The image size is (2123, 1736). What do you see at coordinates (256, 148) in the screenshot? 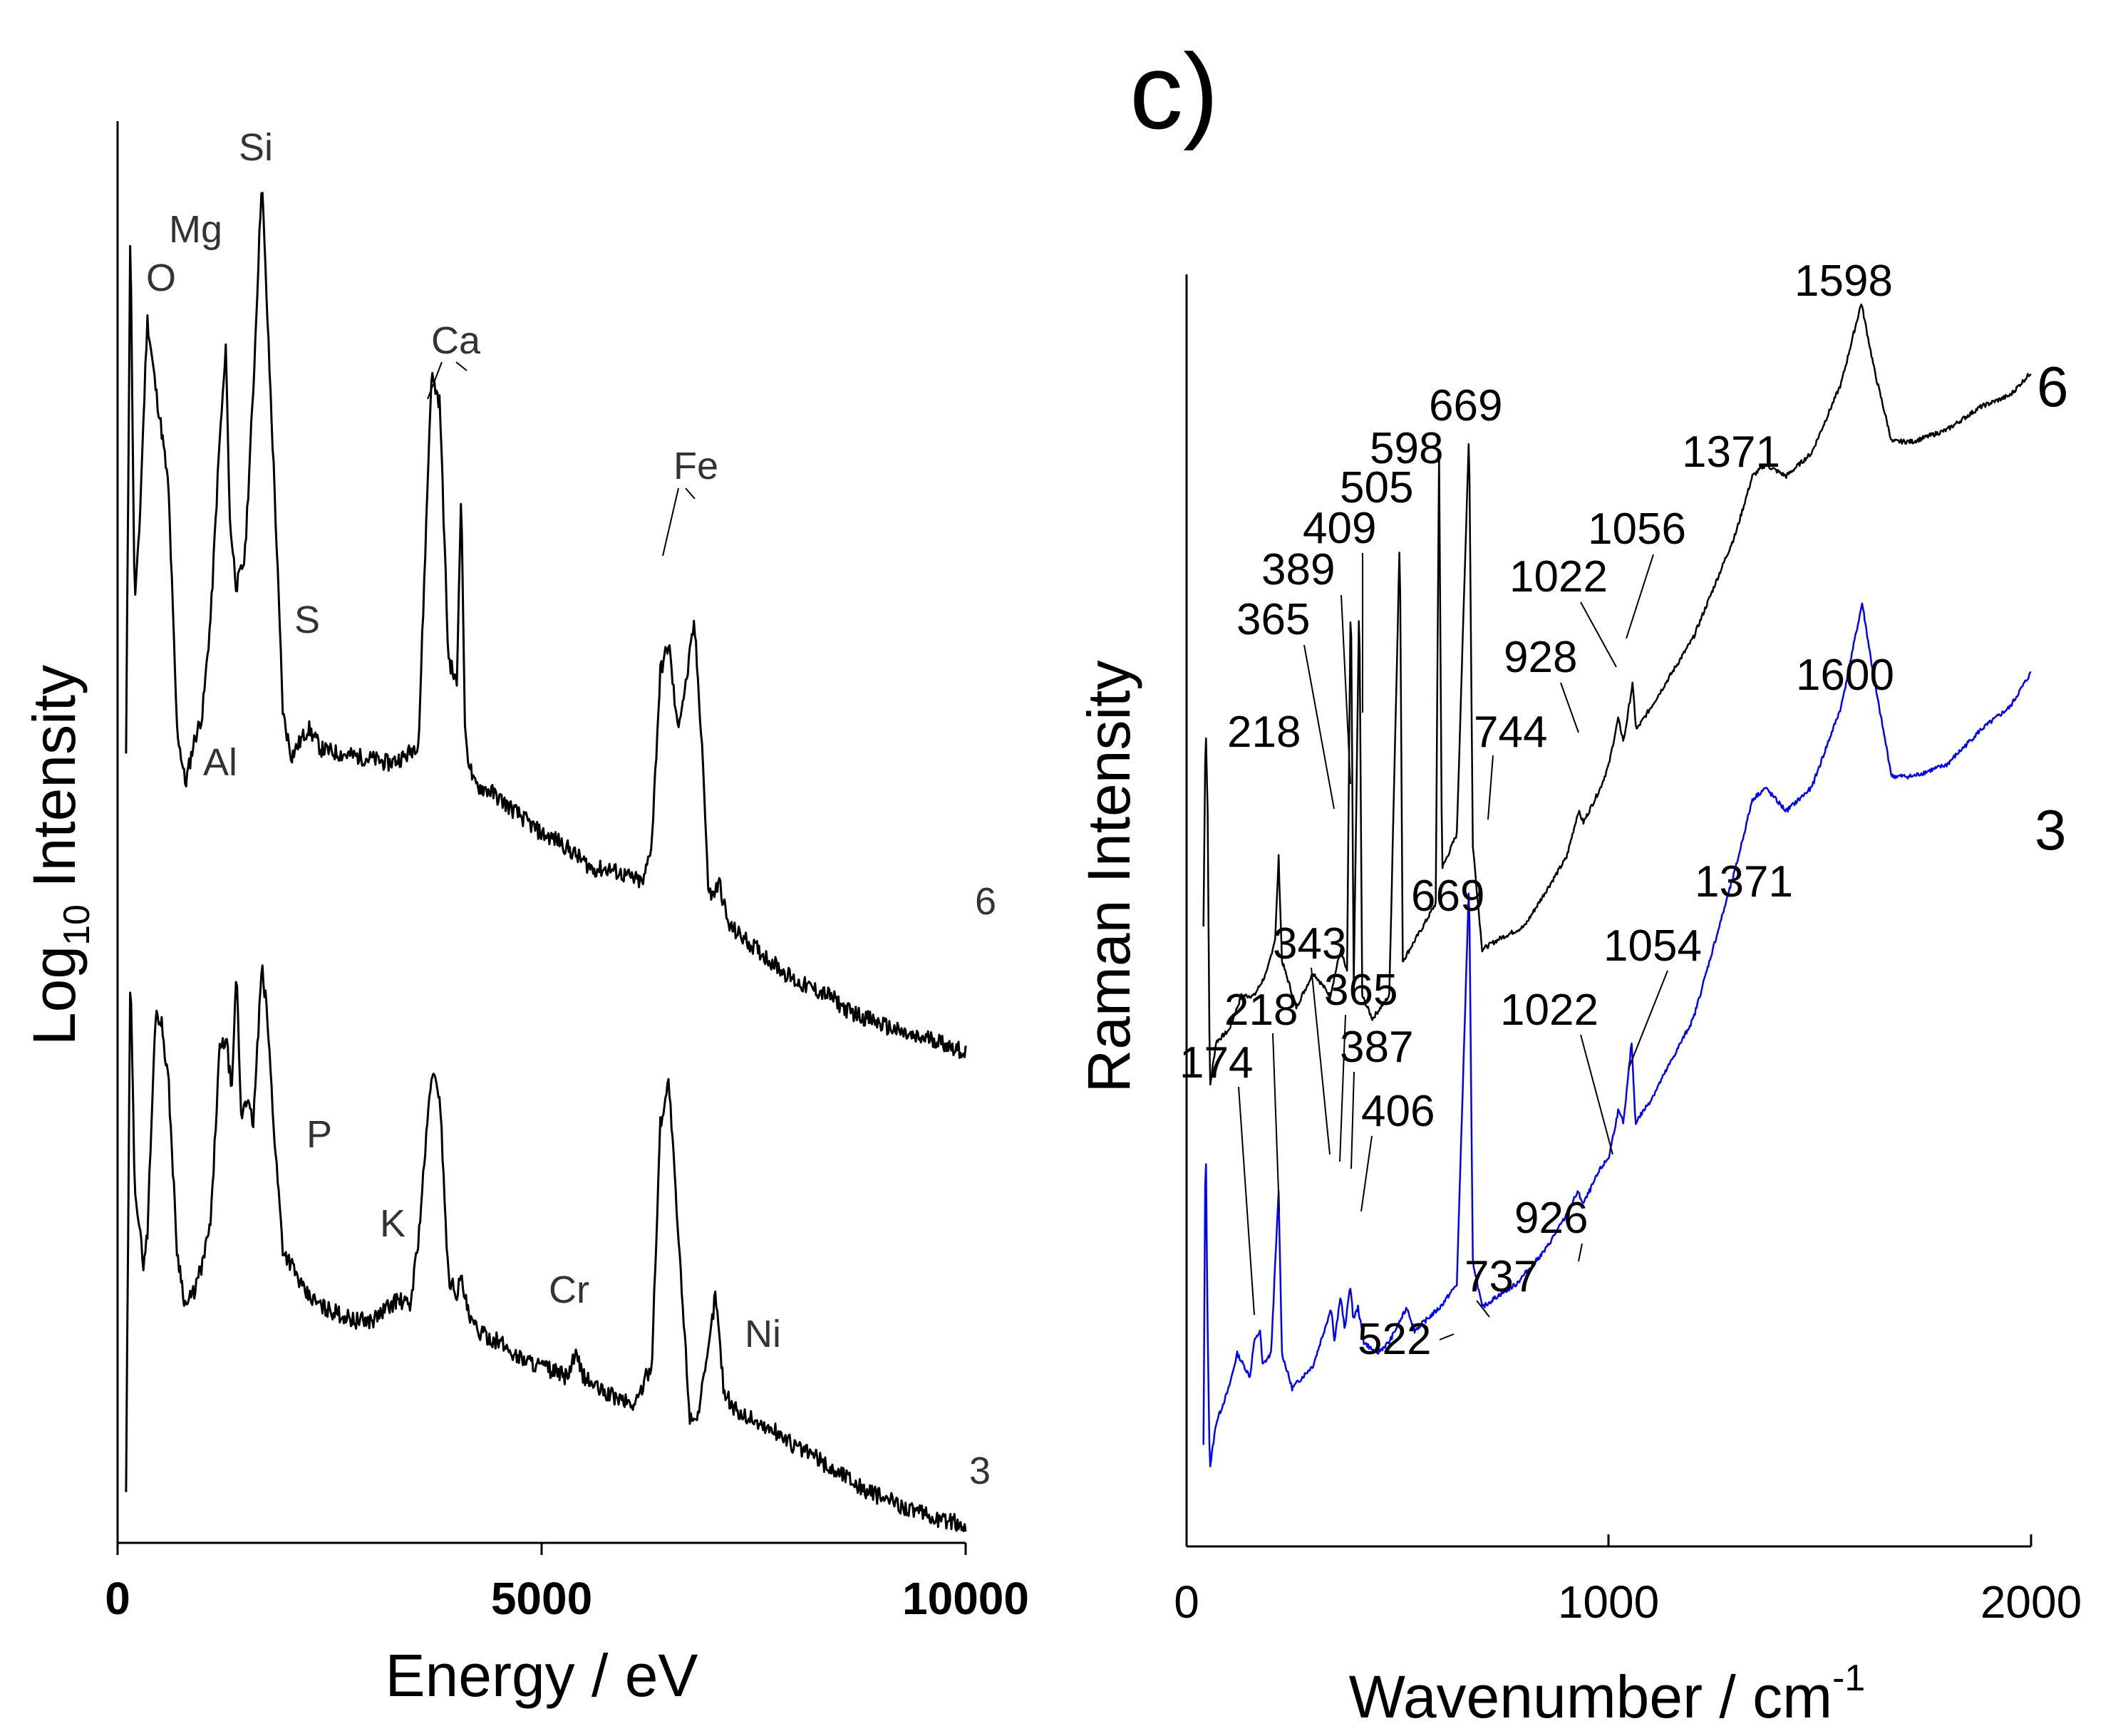
I see `edx-label-Si: Si` at bounding box center [256, 148].